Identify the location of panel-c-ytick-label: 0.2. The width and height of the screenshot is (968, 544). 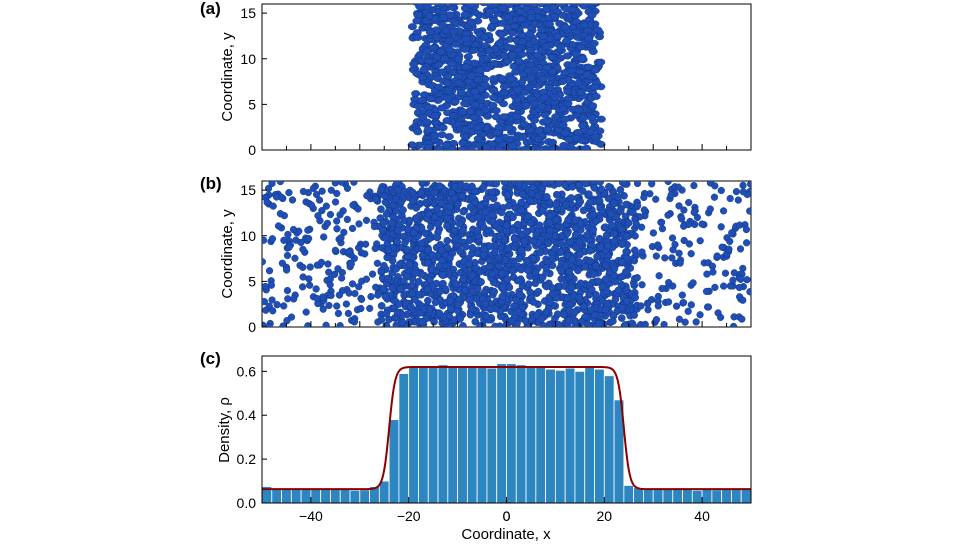
(247, 459).